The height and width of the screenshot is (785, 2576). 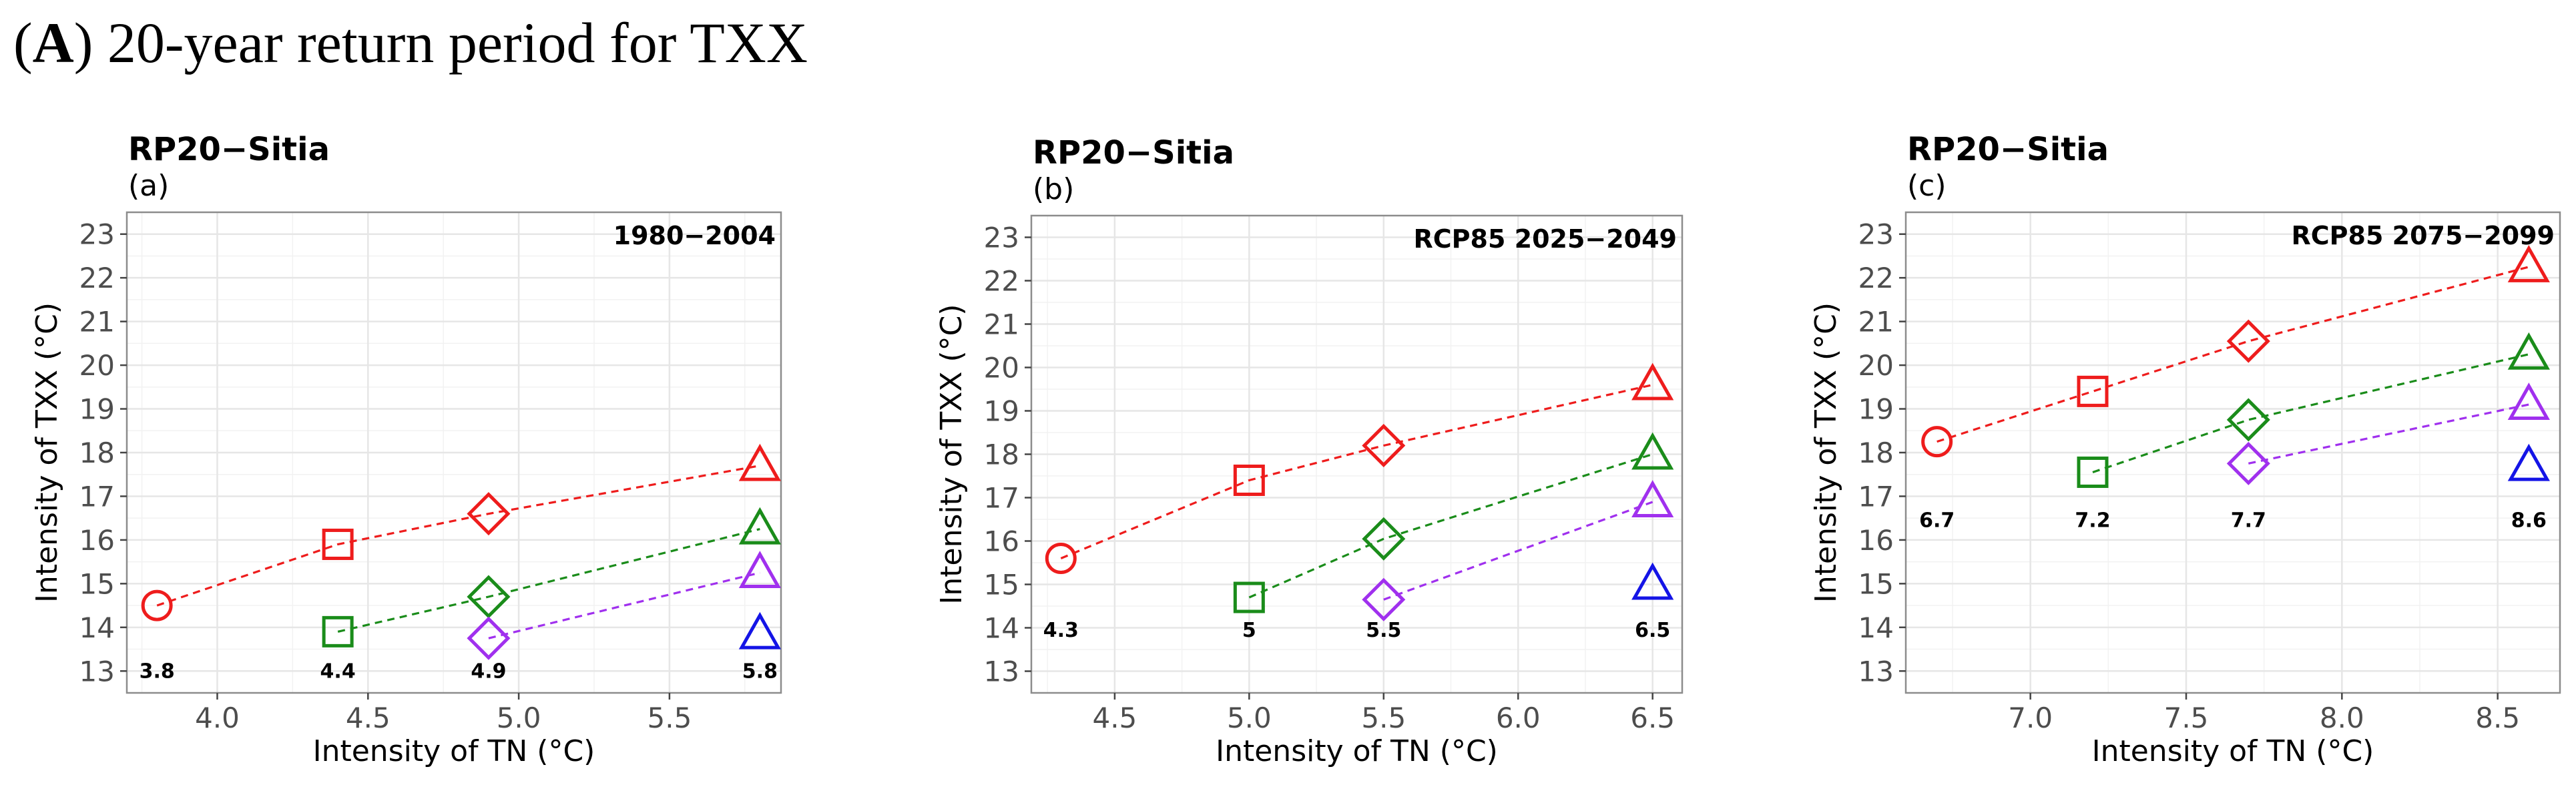 I want to click on x-tick-label: 6.0, so click(x=1518, y=718).